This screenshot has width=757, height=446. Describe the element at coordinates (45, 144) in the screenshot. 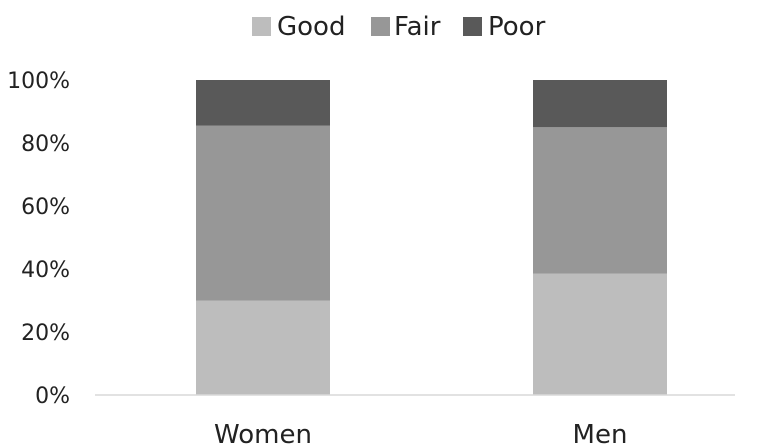

I see `y-tick-label: 80%` at that location.